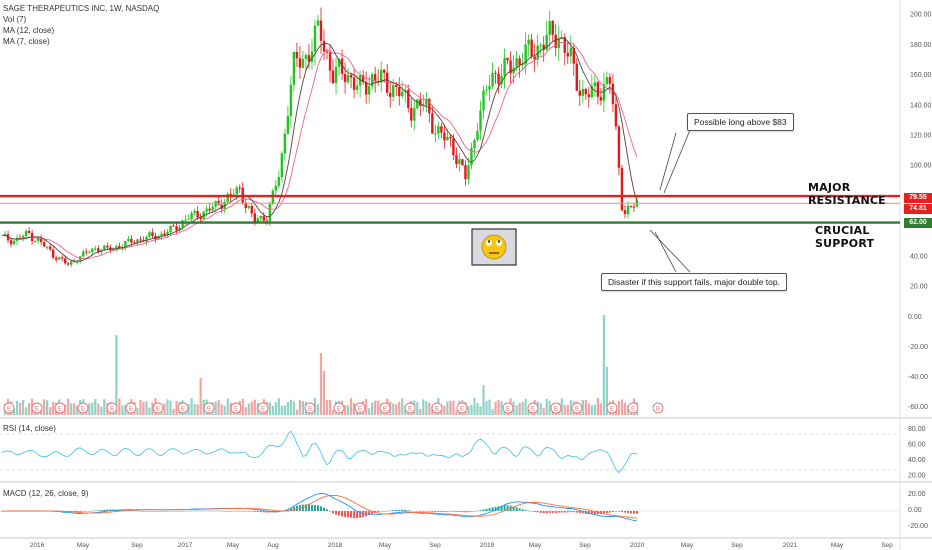 The width and height of the screenshot is (932, 550). I want to click on macd-pane-label: MACD (12, 26, close, 9), so click(46, 493).